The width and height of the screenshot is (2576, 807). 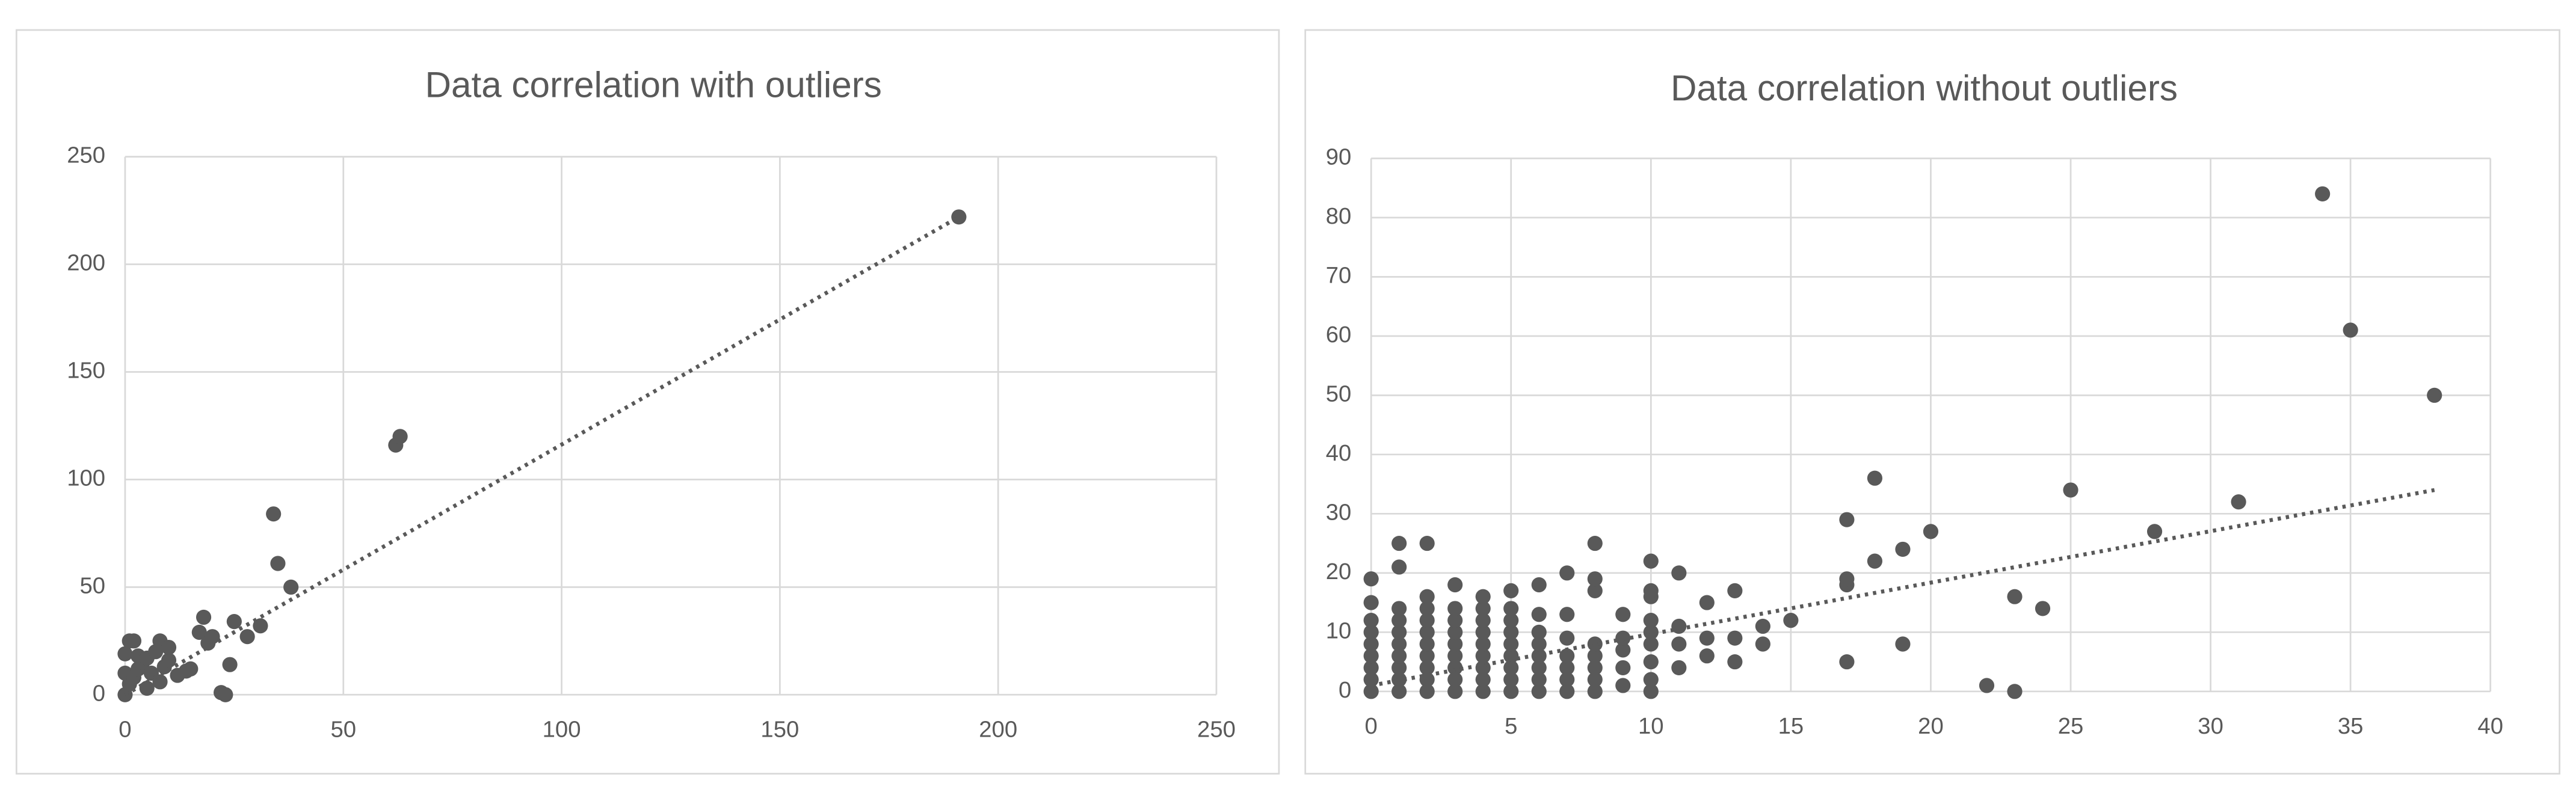 What do you see at coordinates (1931, 726) in the screenshot?
I see `x-tick-label: 20` at bounding box center [1931, 726].